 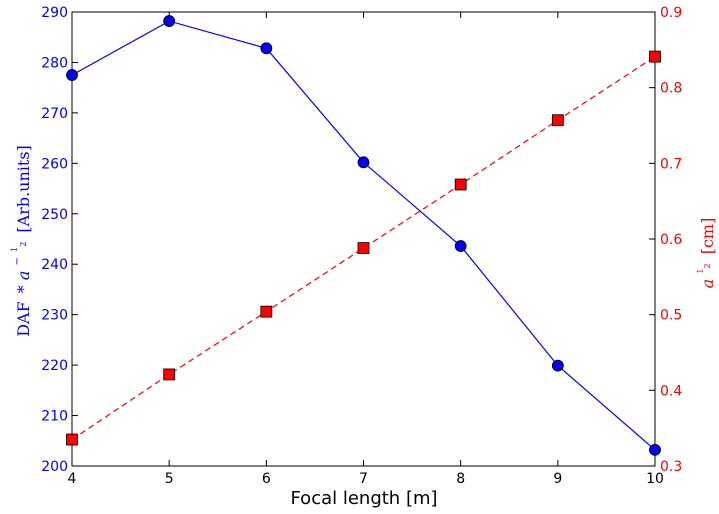 I want to click on left-tick-label: 270, so click(x=54, y=114).